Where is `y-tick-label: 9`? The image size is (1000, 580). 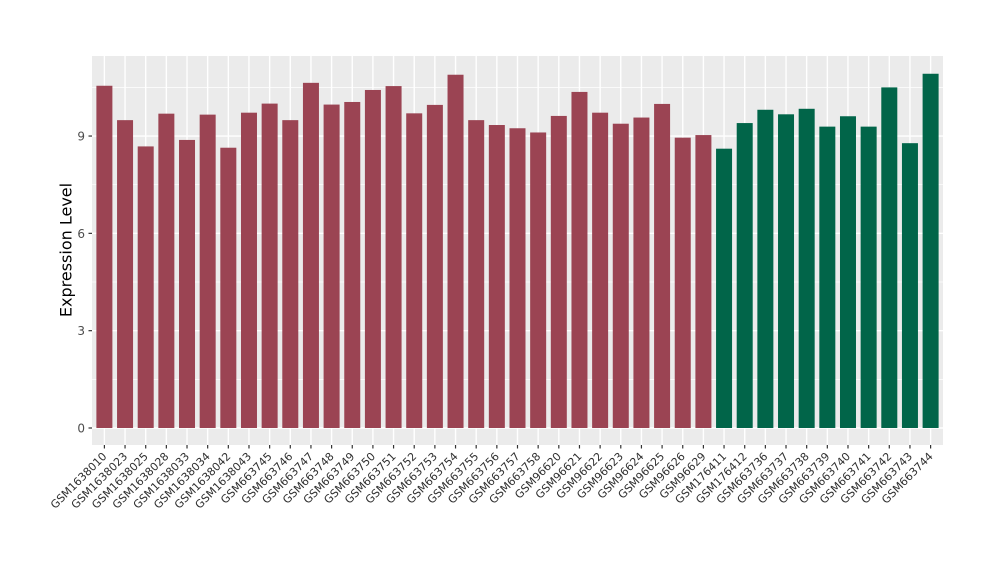
y-tick-label: 9 is located at coordinates (81, 137).